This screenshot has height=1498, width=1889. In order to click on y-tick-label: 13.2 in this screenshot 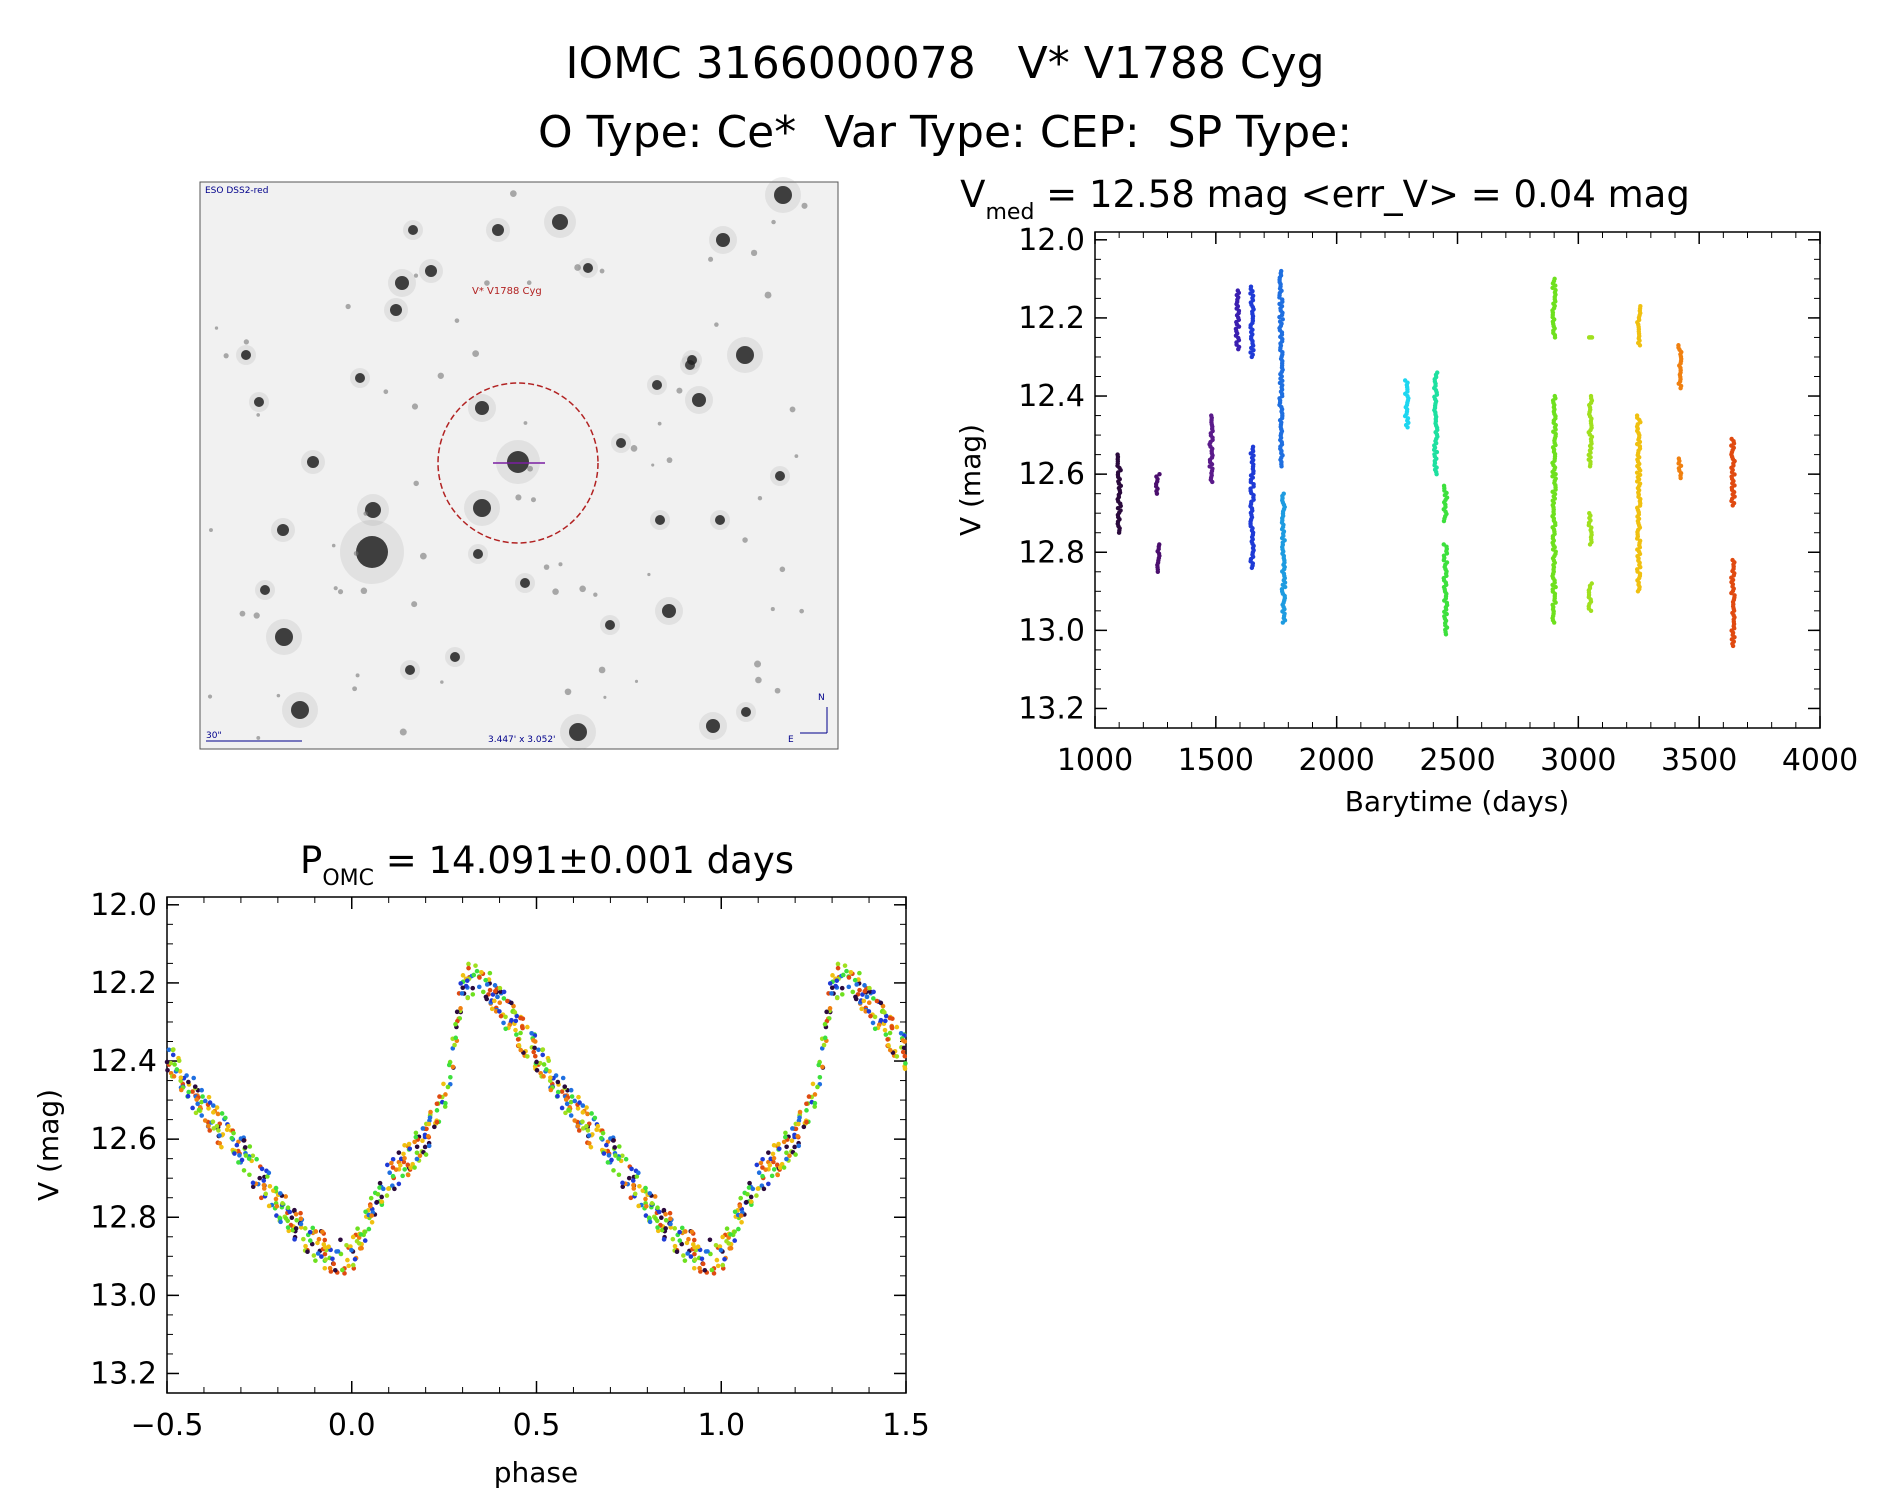, I will do `click(1051, 708)`.